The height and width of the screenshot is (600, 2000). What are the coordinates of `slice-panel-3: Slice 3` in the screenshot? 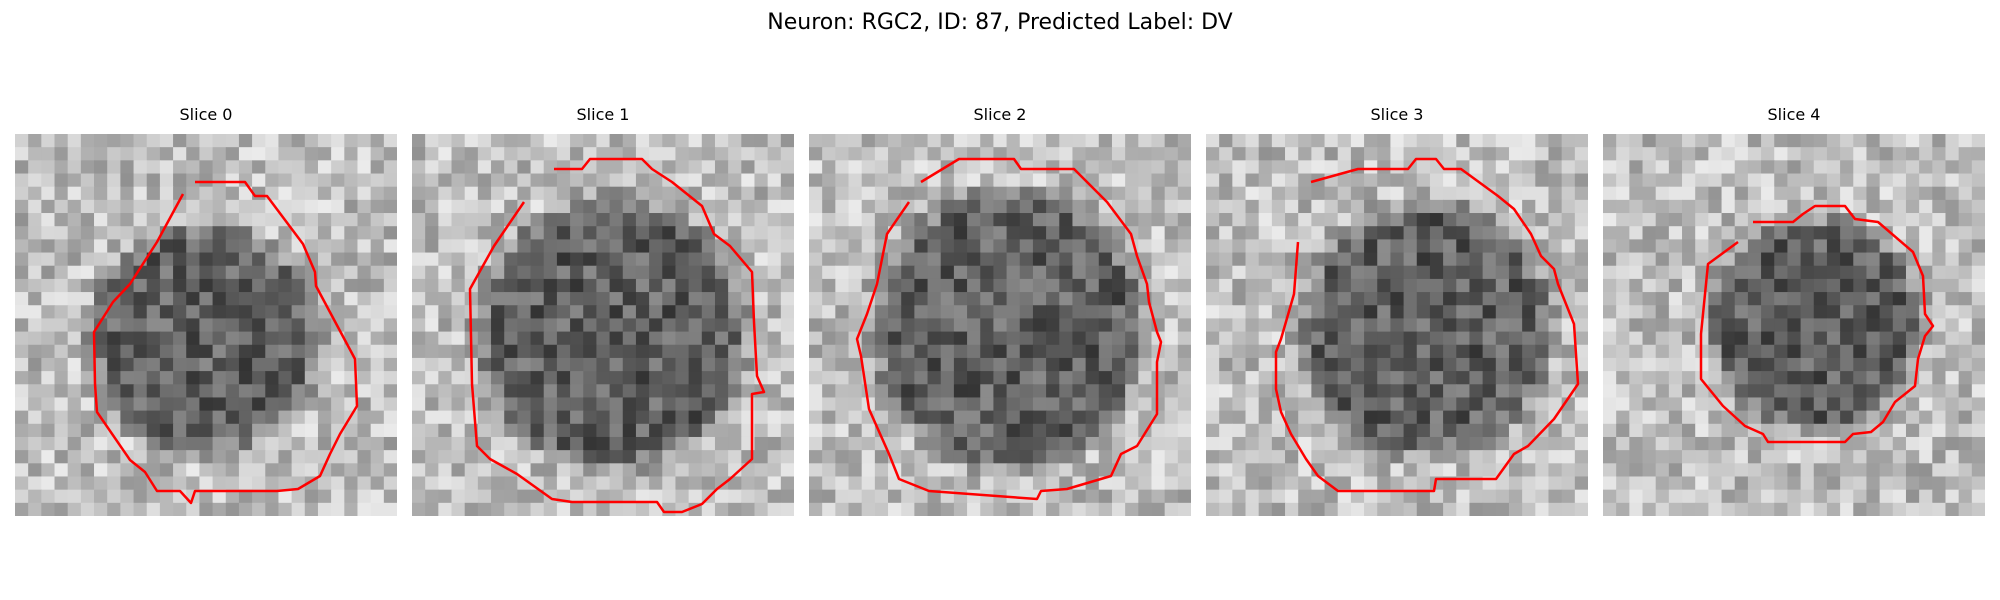 It's located at (1397, 310).